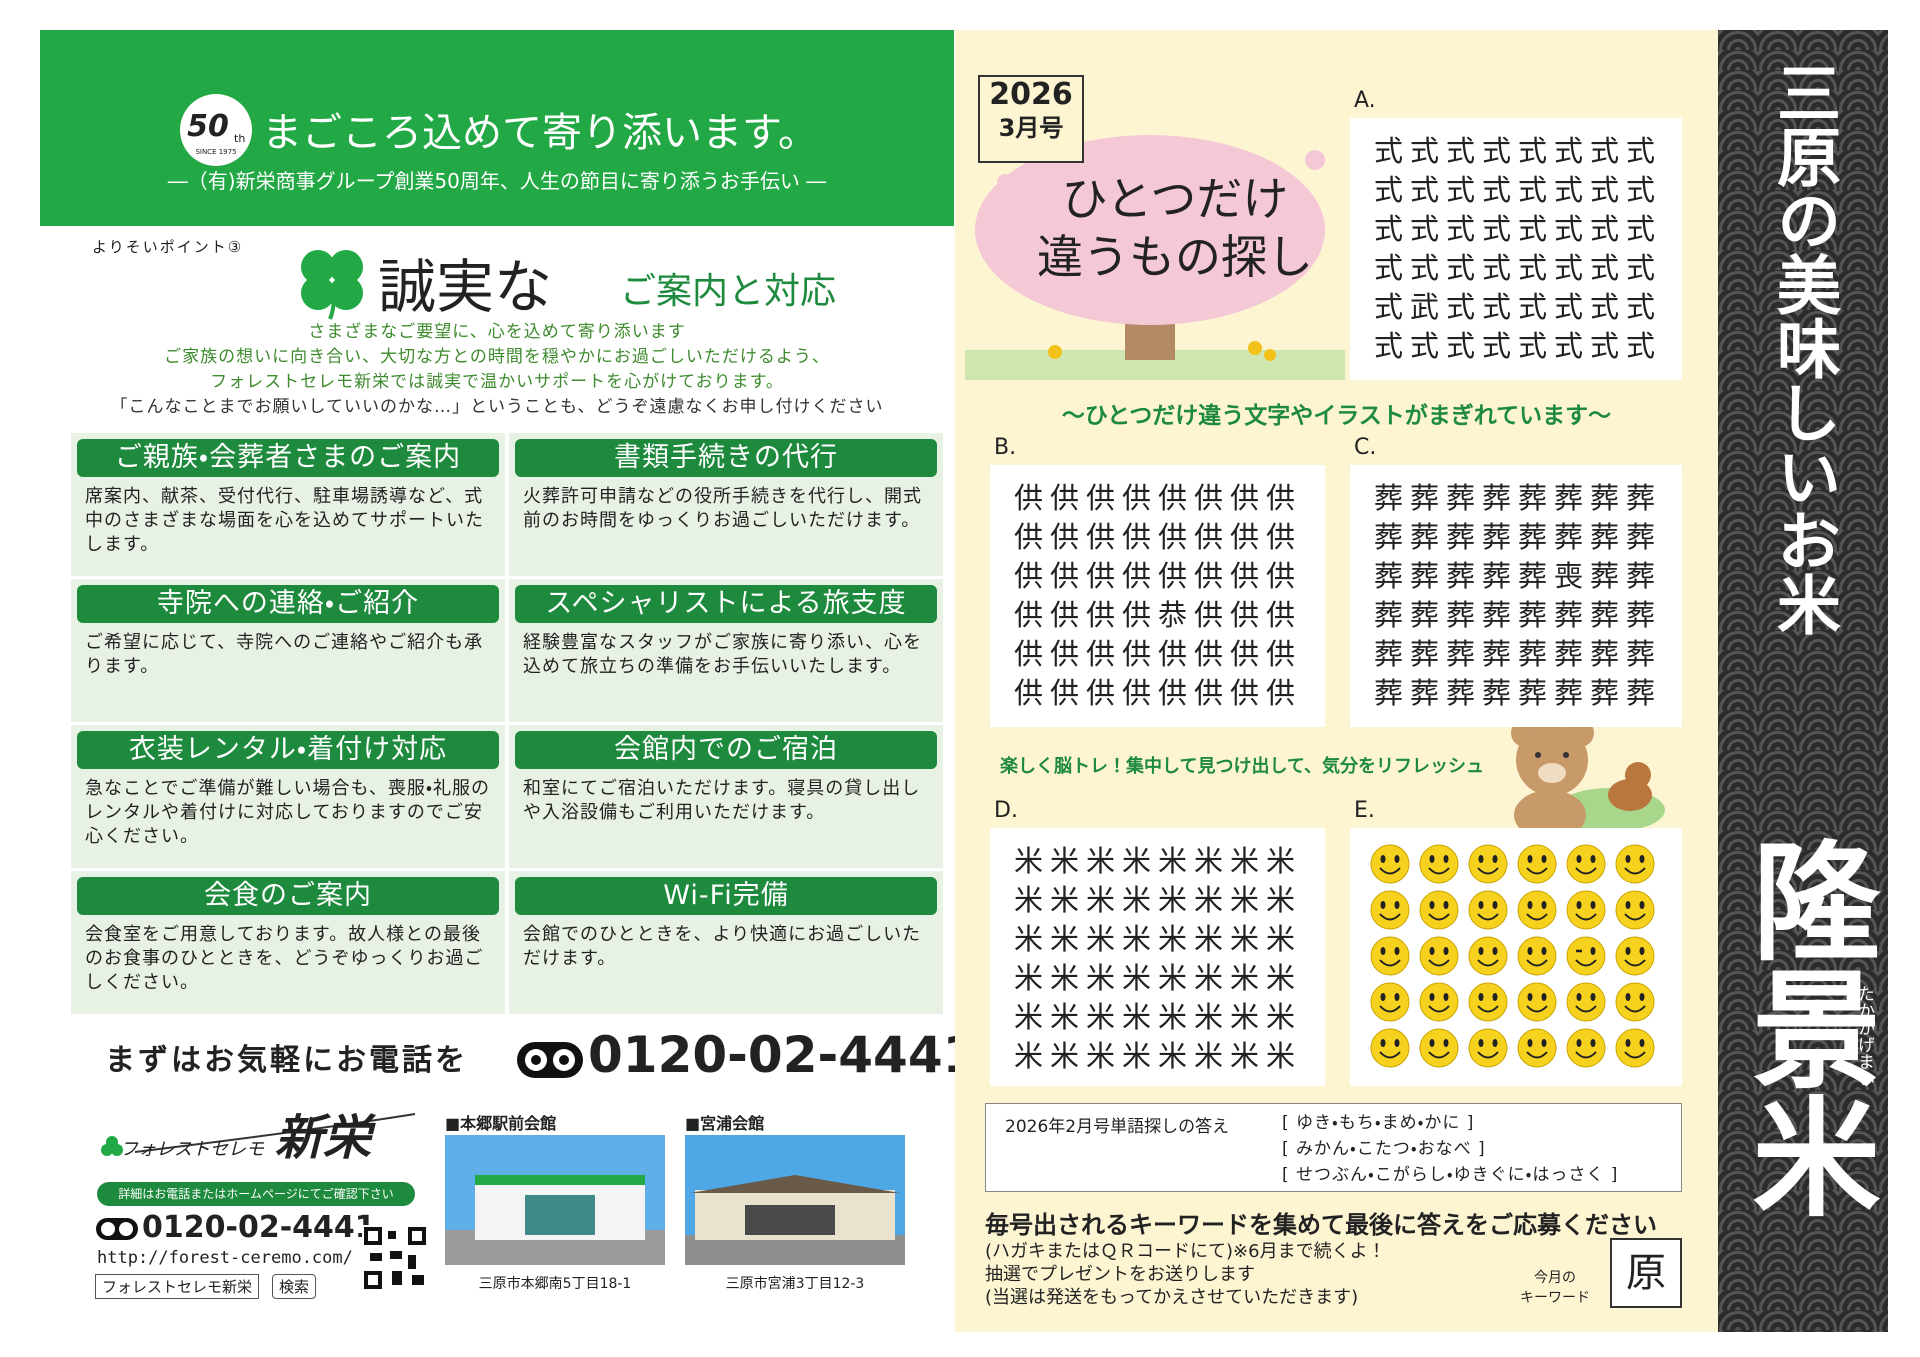 The image size is (1920, 1357). What do you see at coordinates (795, 1284) in the screenshot?
I see `hall-address: 三原市宮浦3丁目12-3` at bounding box center [795, 1284].